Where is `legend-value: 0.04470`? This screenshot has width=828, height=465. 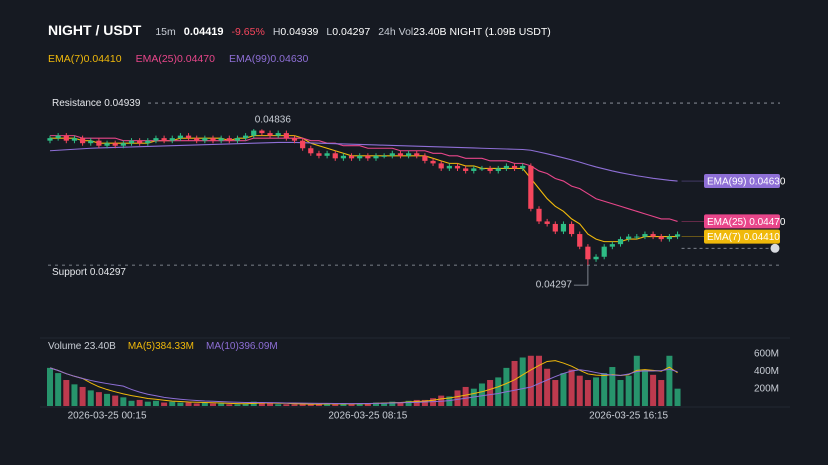
legend-value: 0.04470 is located at coordinates (196, 59).